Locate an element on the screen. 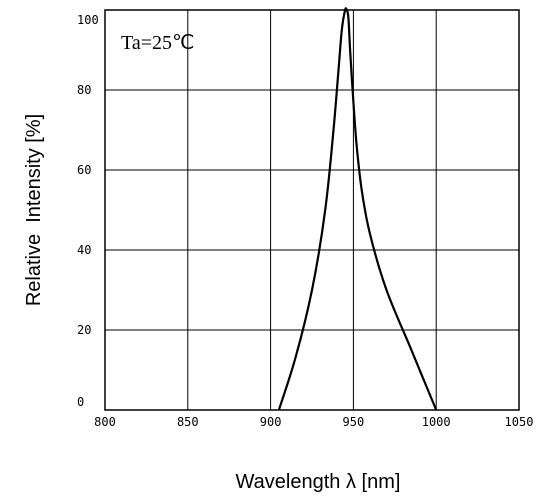 This screenshot has height=498, width=557. y-tick-label: 20 is located at coordinates (84, 330).